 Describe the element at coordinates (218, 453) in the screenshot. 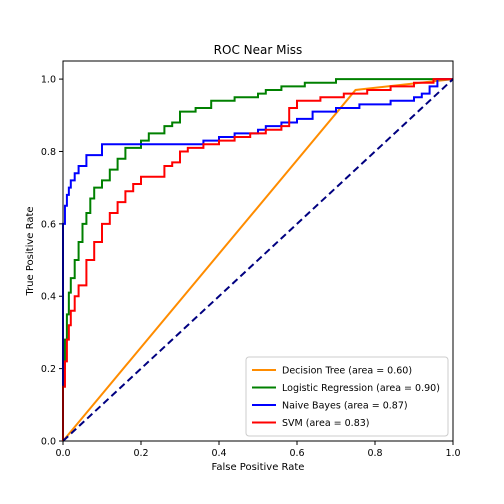

I see `x-tick-label: 0.4` at that location.